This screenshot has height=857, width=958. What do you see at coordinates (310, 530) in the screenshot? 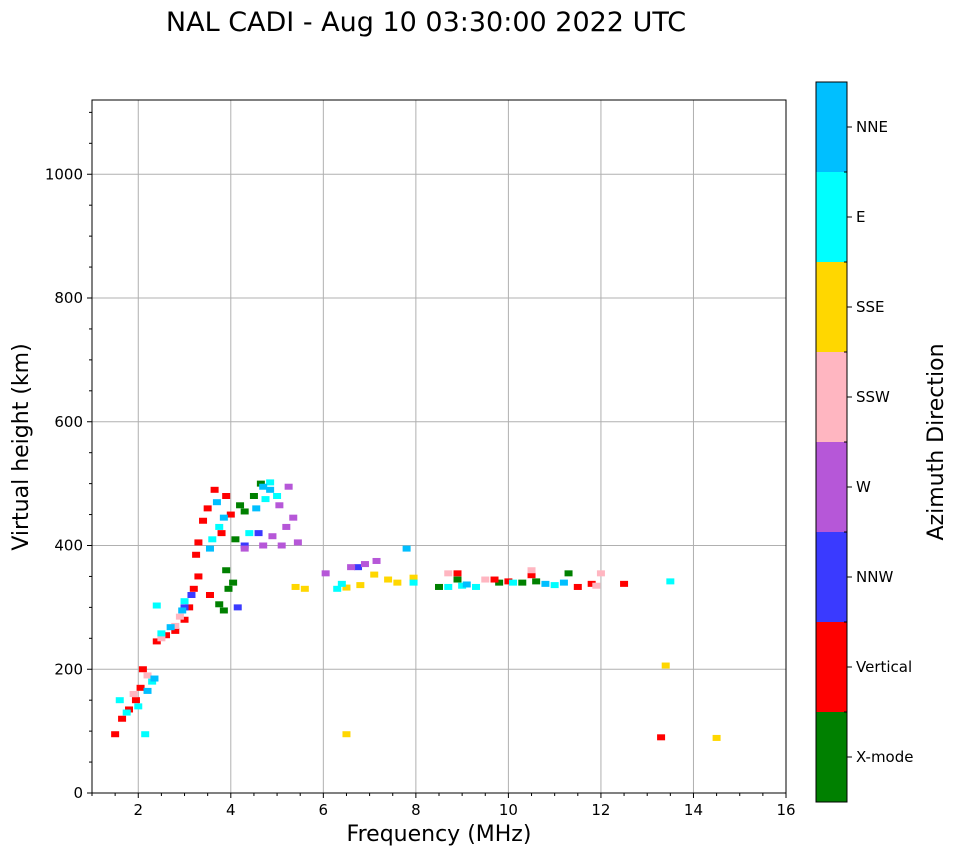
I see `series-w` at bounding box center [310, 530].